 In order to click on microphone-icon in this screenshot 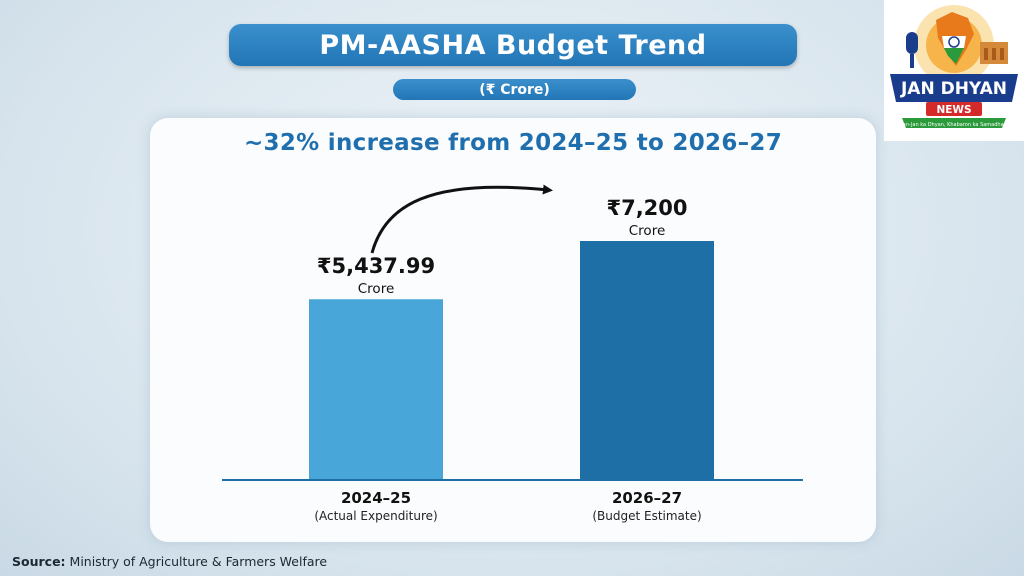, I will do `click(912, 43)`.